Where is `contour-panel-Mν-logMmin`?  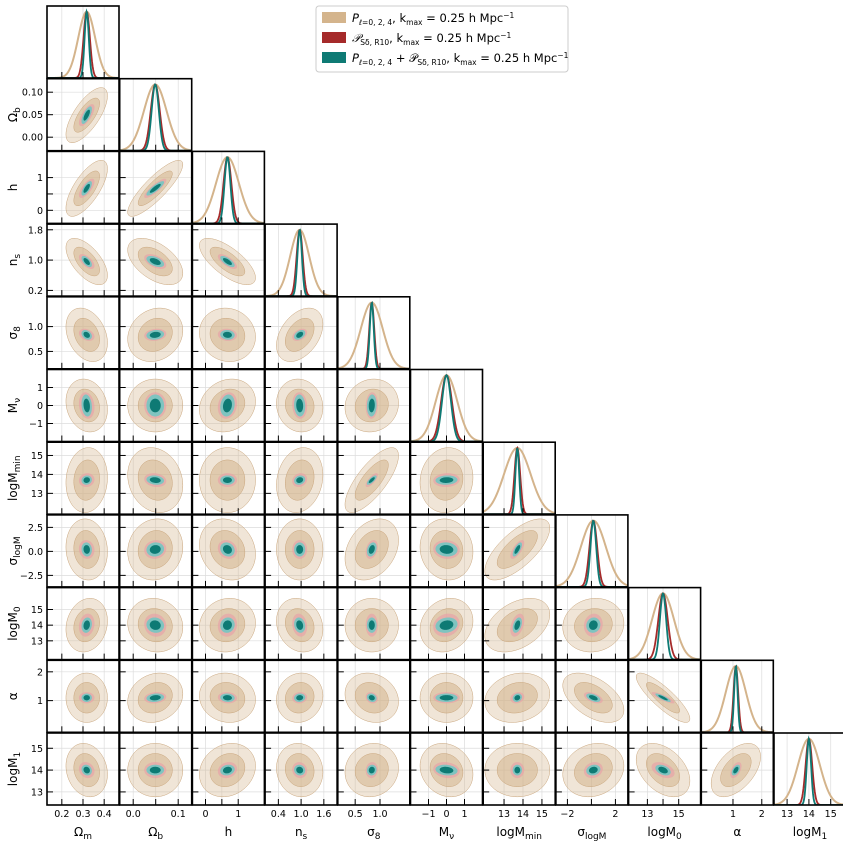
contour-panel-Mν-logMmin is located at coordinates (446, 478).